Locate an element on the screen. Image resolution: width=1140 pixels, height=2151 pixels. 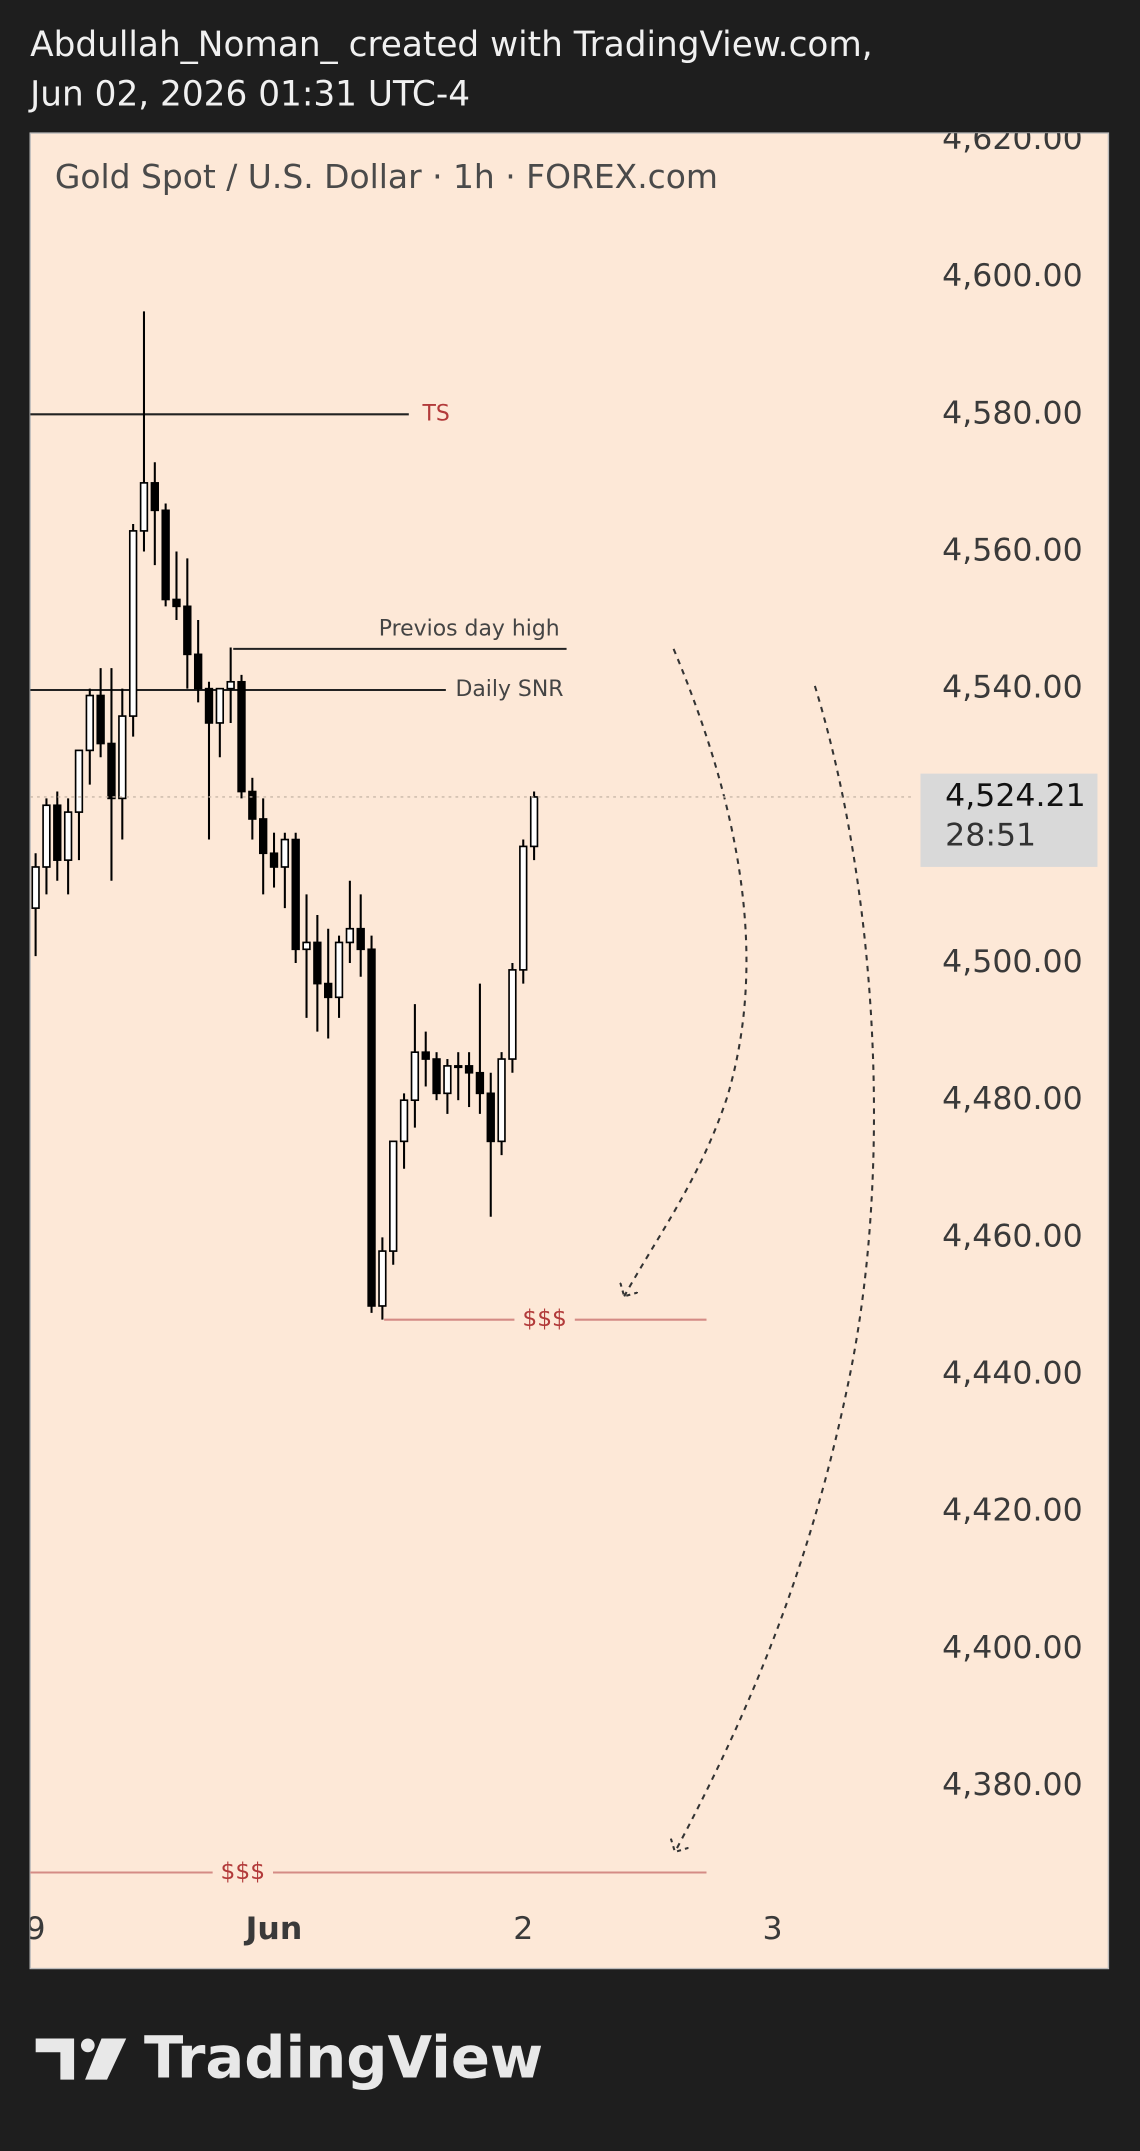
x-tick-label: 3 is located at coordinates (772, 1929).